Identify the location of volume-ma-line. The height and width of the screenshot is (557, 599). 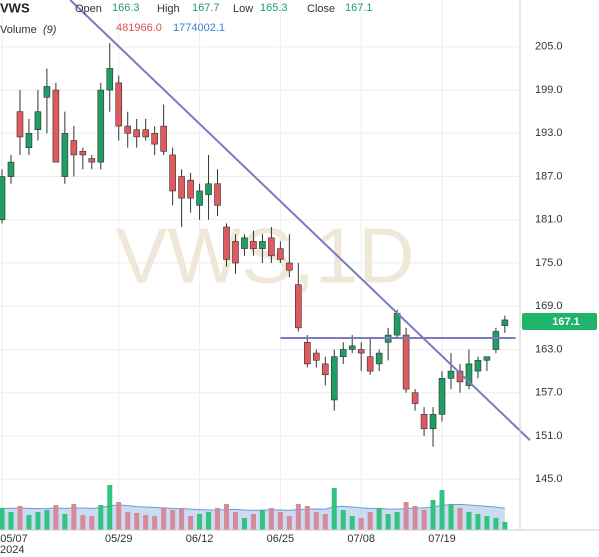
(253, 507).